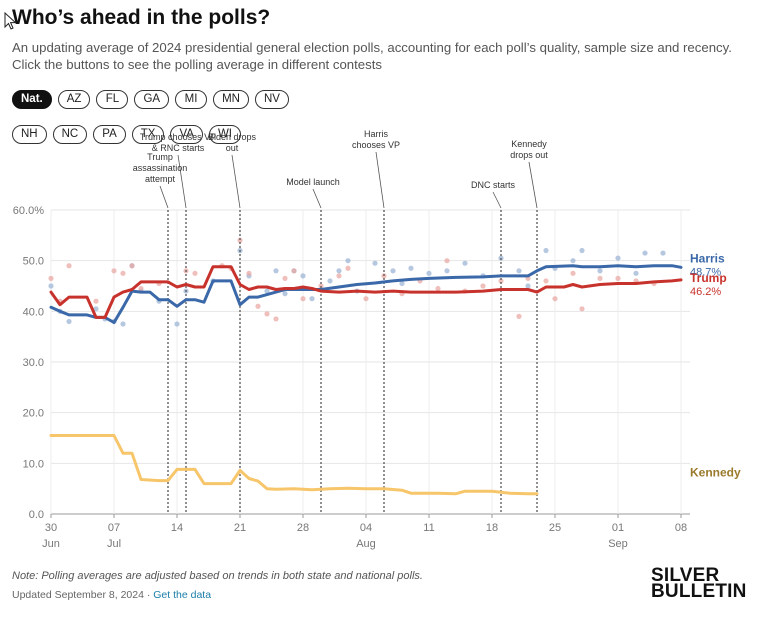  What do you see at coordinates (705, 272) in the screenshot?
I see `series-value-label: 48.7%` at bounding box center [705, 272].